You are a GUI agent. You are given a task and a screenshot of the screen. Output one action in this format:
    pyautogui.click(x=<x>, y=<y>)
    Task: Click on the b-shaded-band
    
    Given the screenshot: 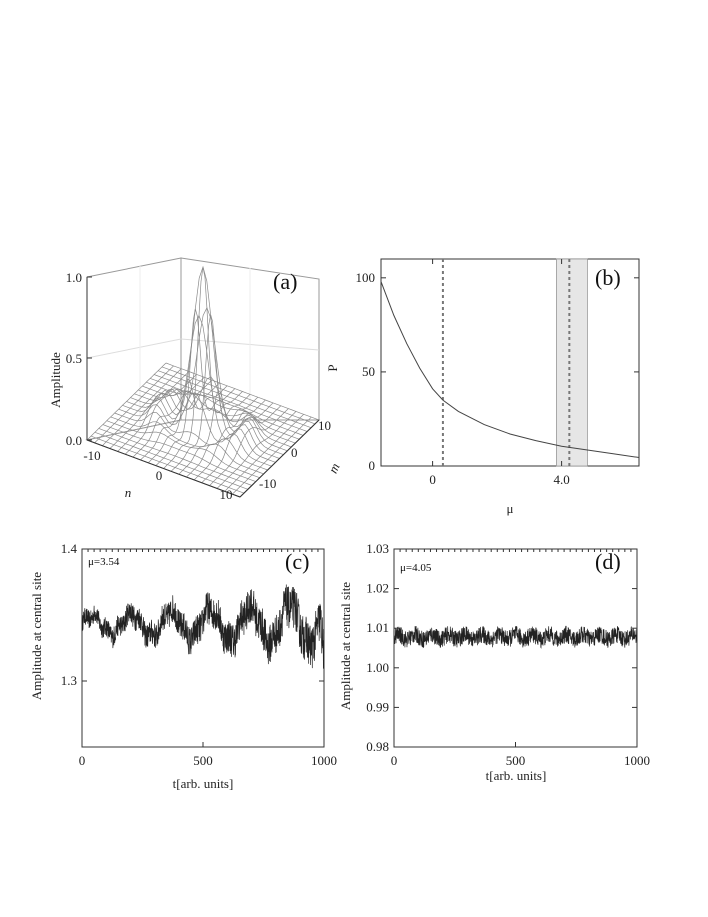 What is the action you would take?
    pyautogui.click(x=572, y=362)
    